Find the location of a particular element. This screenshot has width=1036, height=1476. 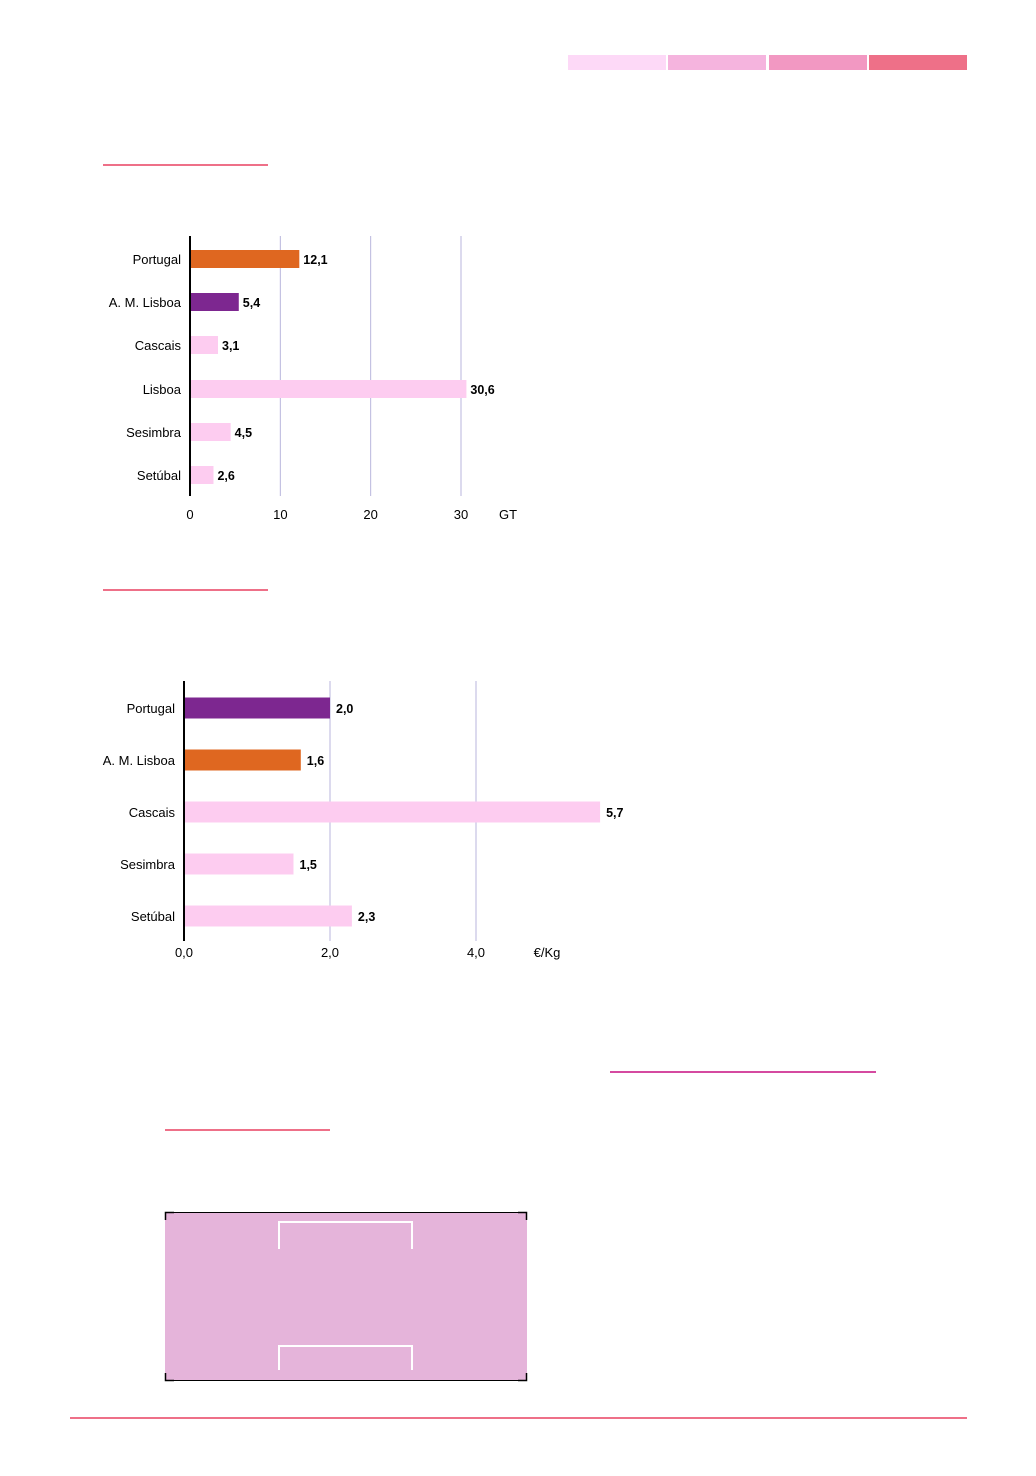

data-label: 12,1 is located at coordinates (315, 260).